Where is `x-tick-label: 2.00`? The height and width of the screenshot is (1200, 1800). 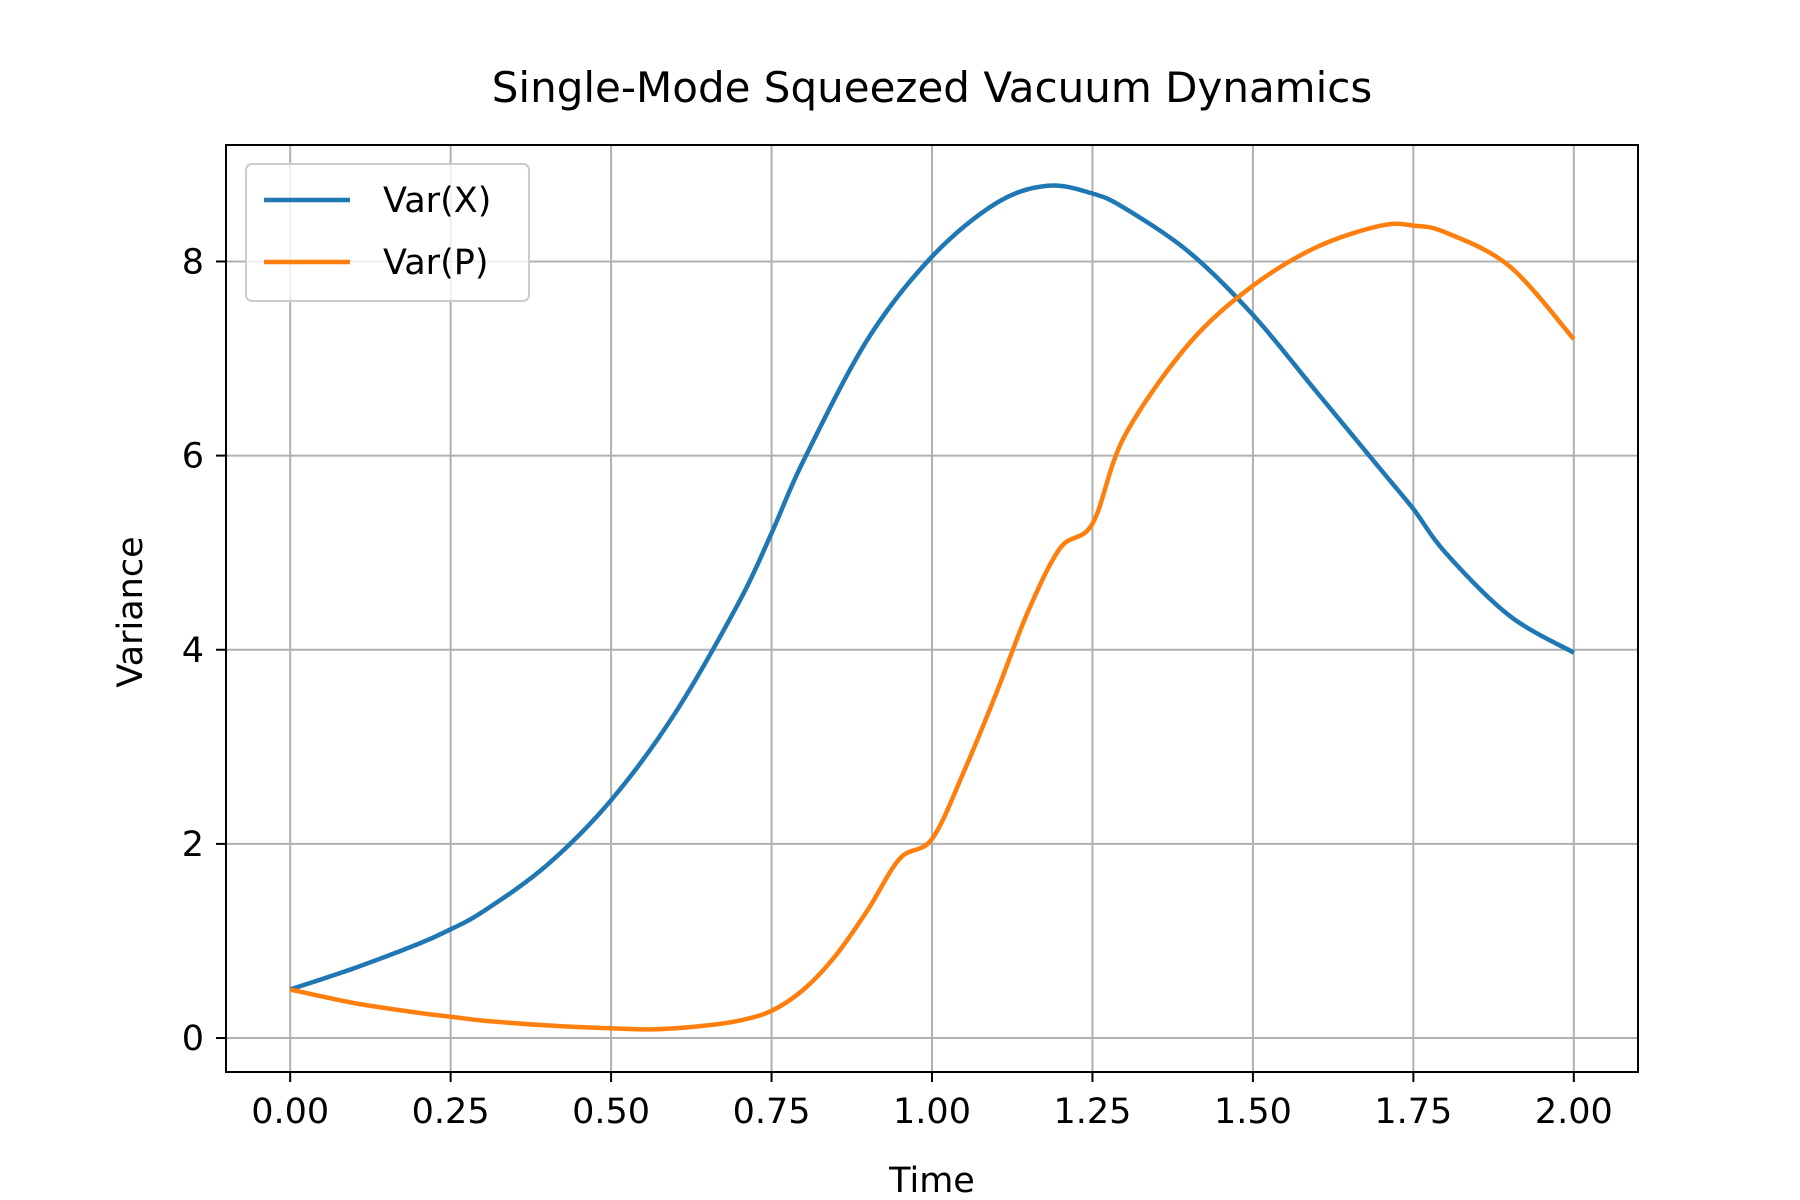 x-tick-label: 2.00 is located at coordinates (1574, 1112).